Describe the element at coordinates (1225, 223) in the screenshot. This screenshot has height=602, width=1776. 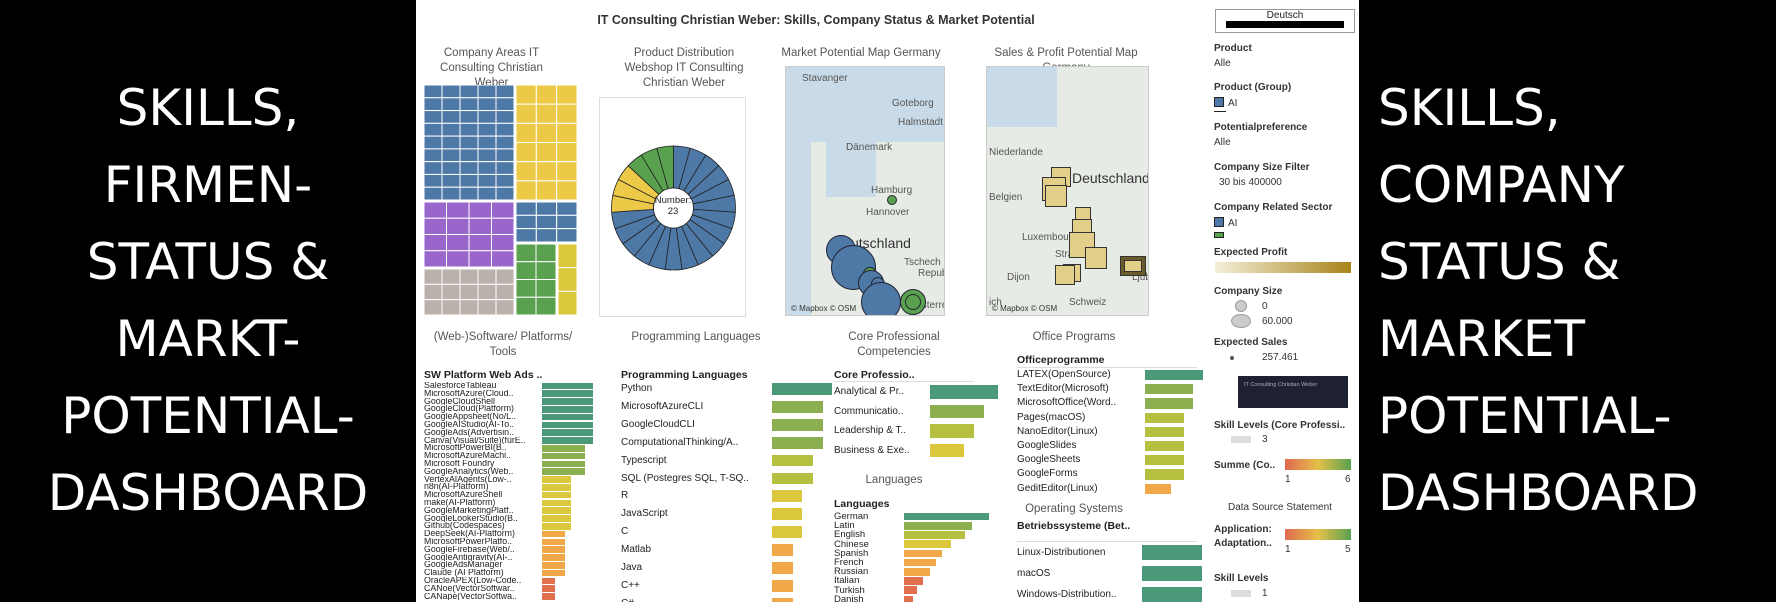
I see `sector-item: AI` at that location.